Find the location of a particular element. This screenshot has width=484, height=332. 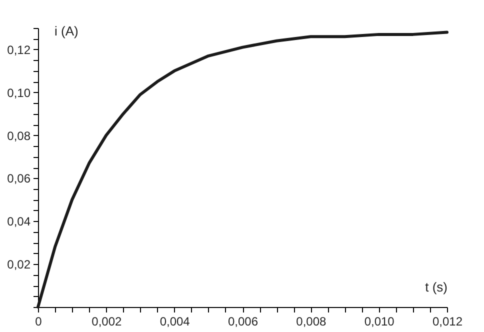

y-tick-label: 0,10 is located at coordinates (19, 93).